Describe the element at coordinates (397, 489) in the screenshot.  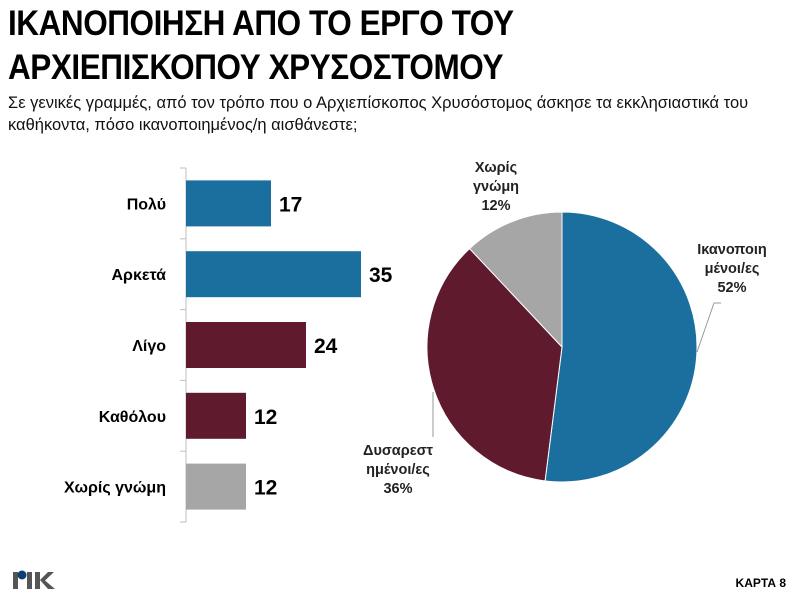
I see `pie-percent-label: 36%` at that location.